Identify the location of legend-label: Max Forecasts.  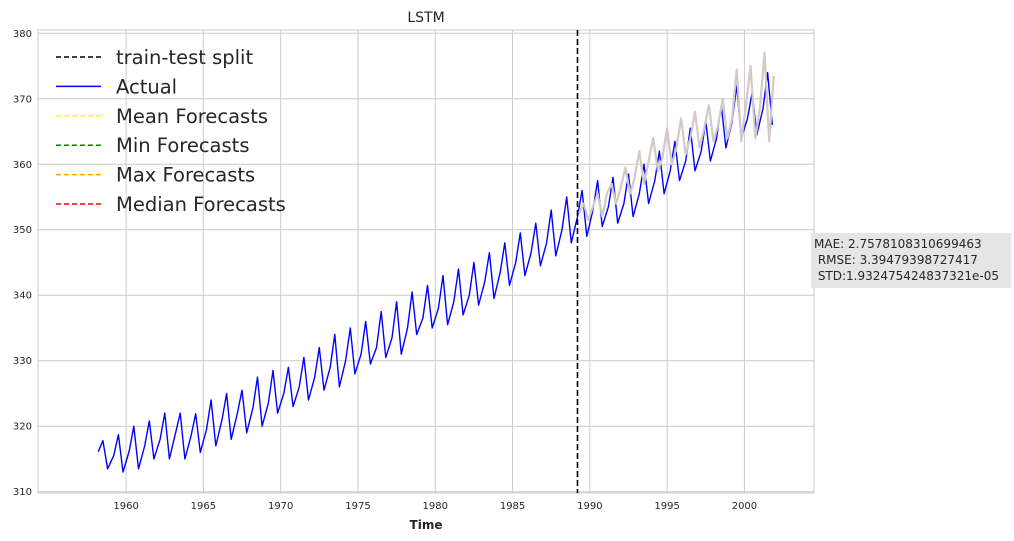
(185, 175).